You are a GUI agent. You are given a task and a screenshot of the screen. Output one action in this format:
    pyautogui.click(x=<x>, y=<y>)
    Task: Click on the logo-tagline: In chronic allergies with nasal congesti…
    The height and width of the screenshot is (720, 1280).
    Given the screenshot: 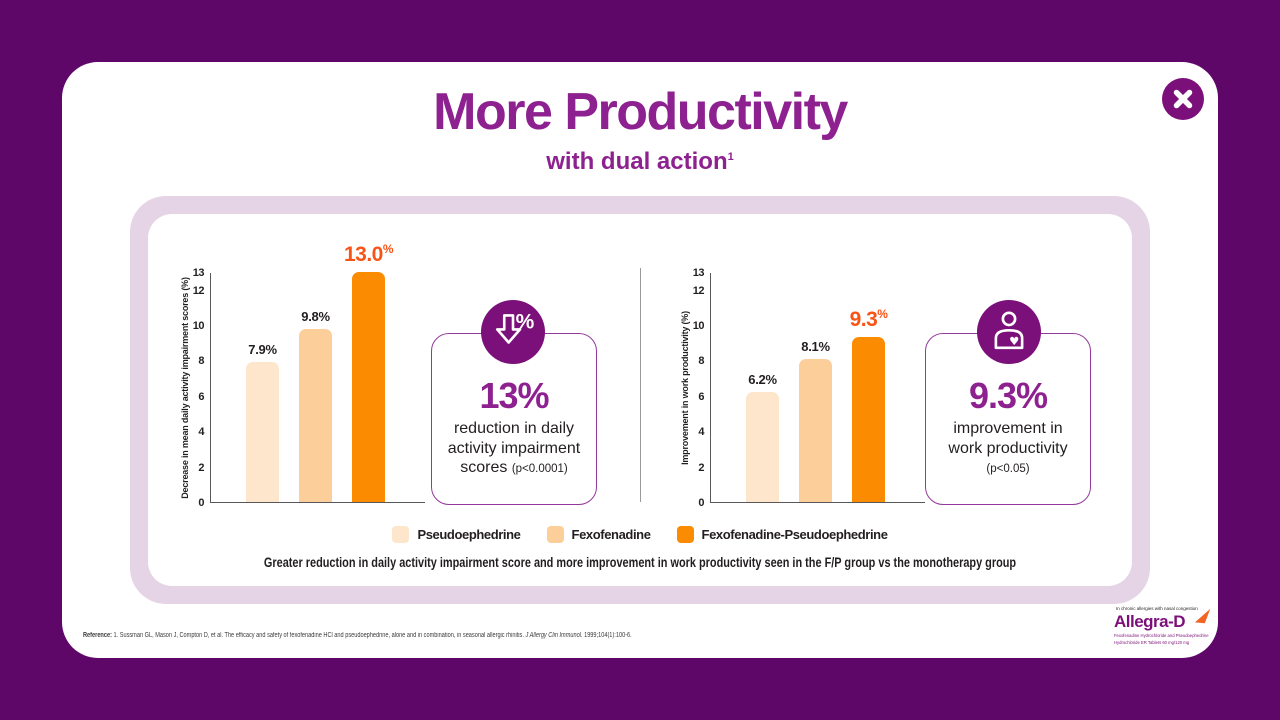 What is the action you would take?
    pyautogui.click(x=1157, y=608)
    